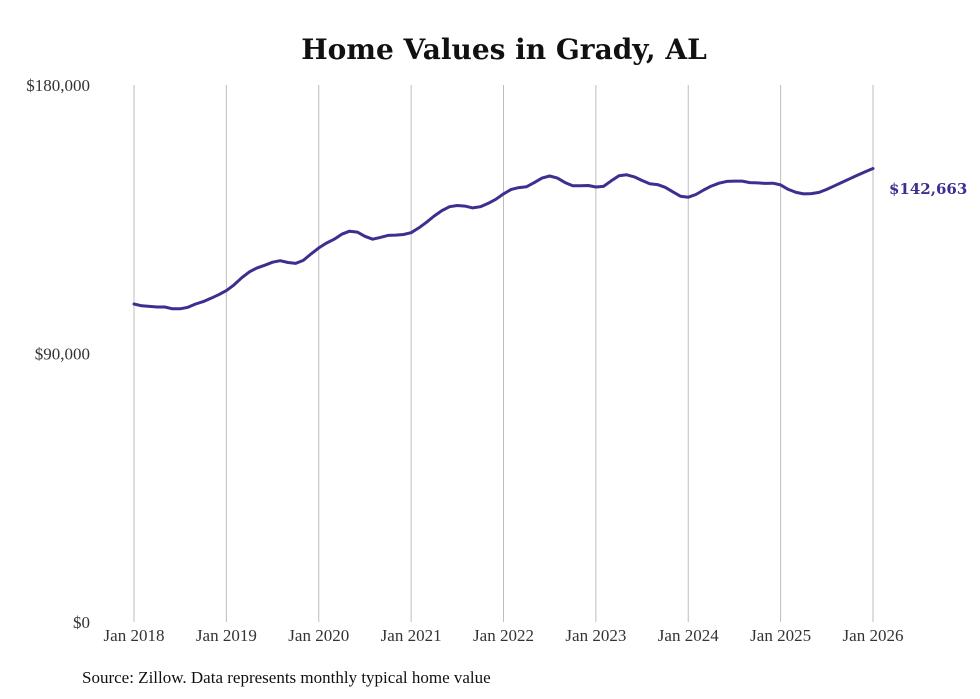 The height and width of the screenshot is (699, 980). Describe the element at coordinates (58, 85) in the screenshot. I see `y-tick-label: $180,000` at that location.